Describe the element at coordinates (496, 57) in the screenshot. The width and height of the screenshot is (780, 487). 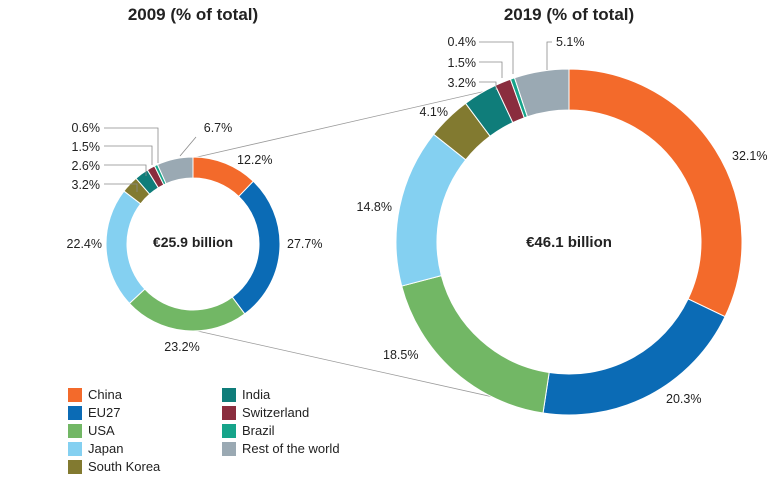
I see `leader-2019-brazil` at that location.